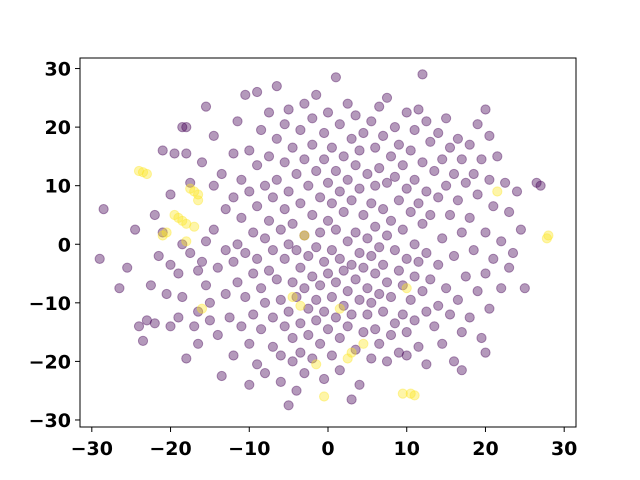 This screenshot has height=480, width=640. Describe the element at coordinates (327, 449) in the screenshot. I see `x-tick-label: 0` at that location.